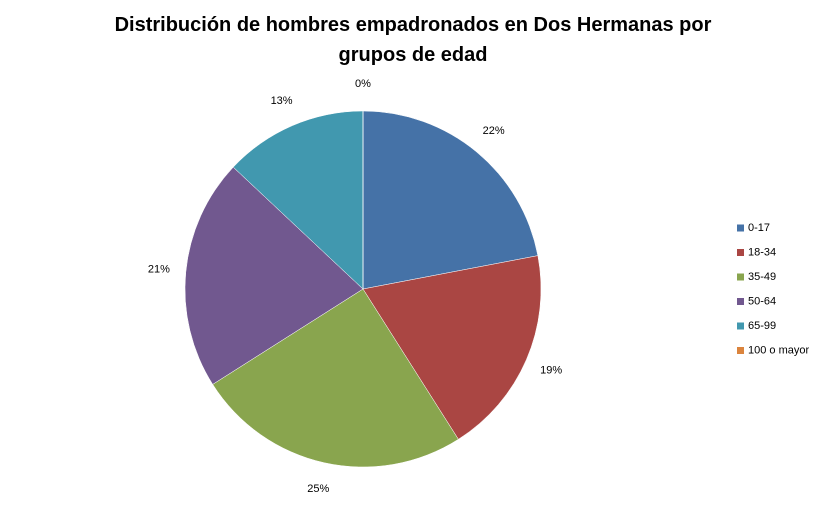 The image size is (827, 507). Describe the element at coordinates (762, 252) in the screenshot. I see `legend-label: 18-34` at that location.